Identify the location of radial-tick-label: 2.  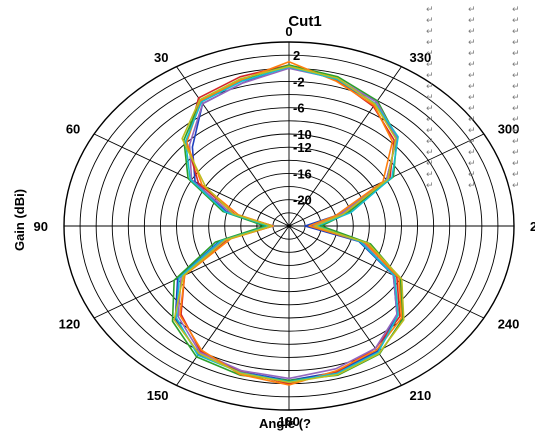
(296, 55).